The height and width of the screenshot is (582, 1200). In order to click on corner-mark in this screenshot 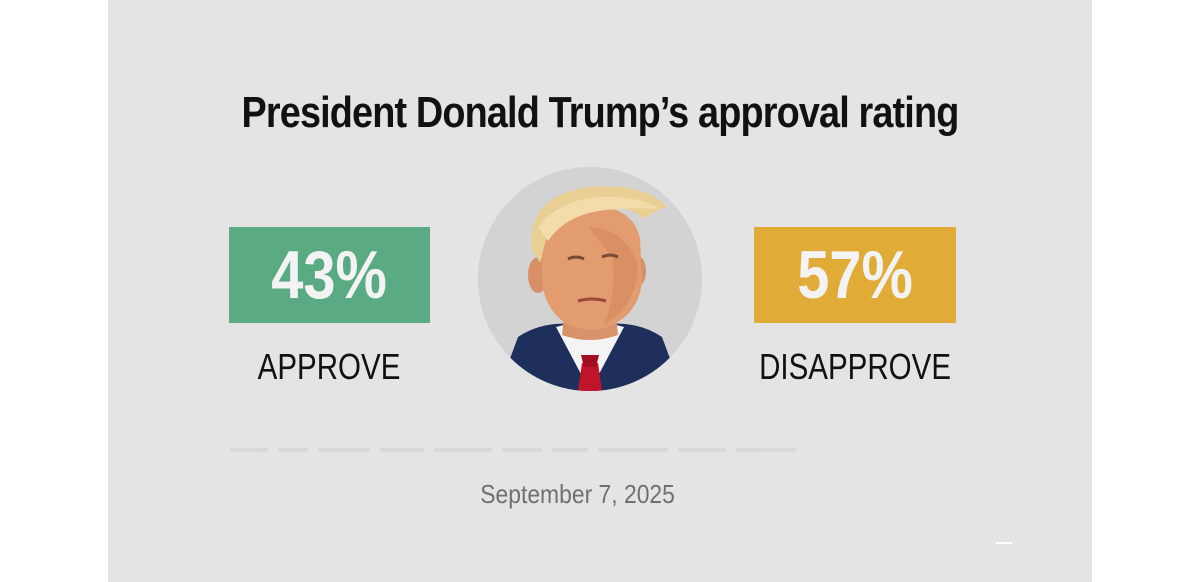, I will do `click(1004, 543)`.